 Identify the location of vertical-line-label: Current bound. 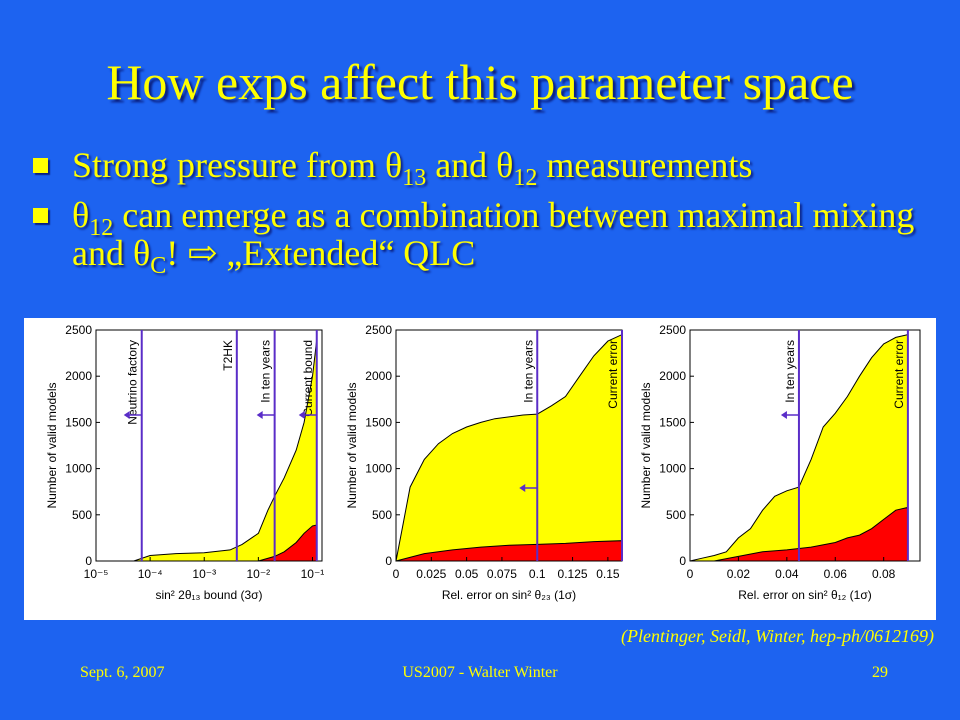
(308, 378).